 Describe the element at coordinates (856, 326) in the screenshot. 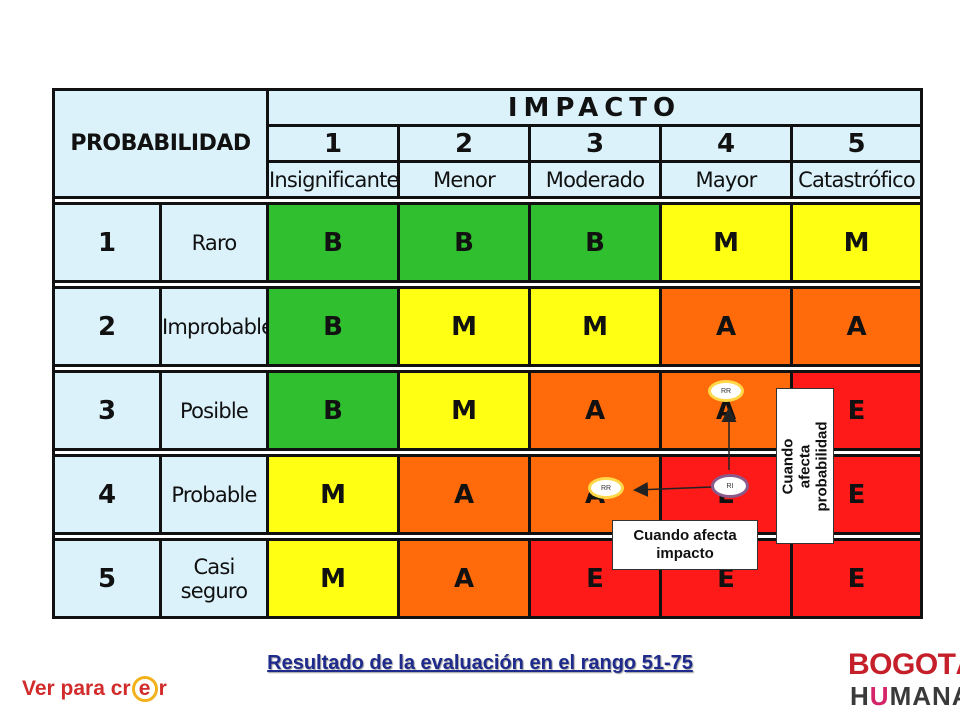

I see `risk-cell-2-5: A` at that location.